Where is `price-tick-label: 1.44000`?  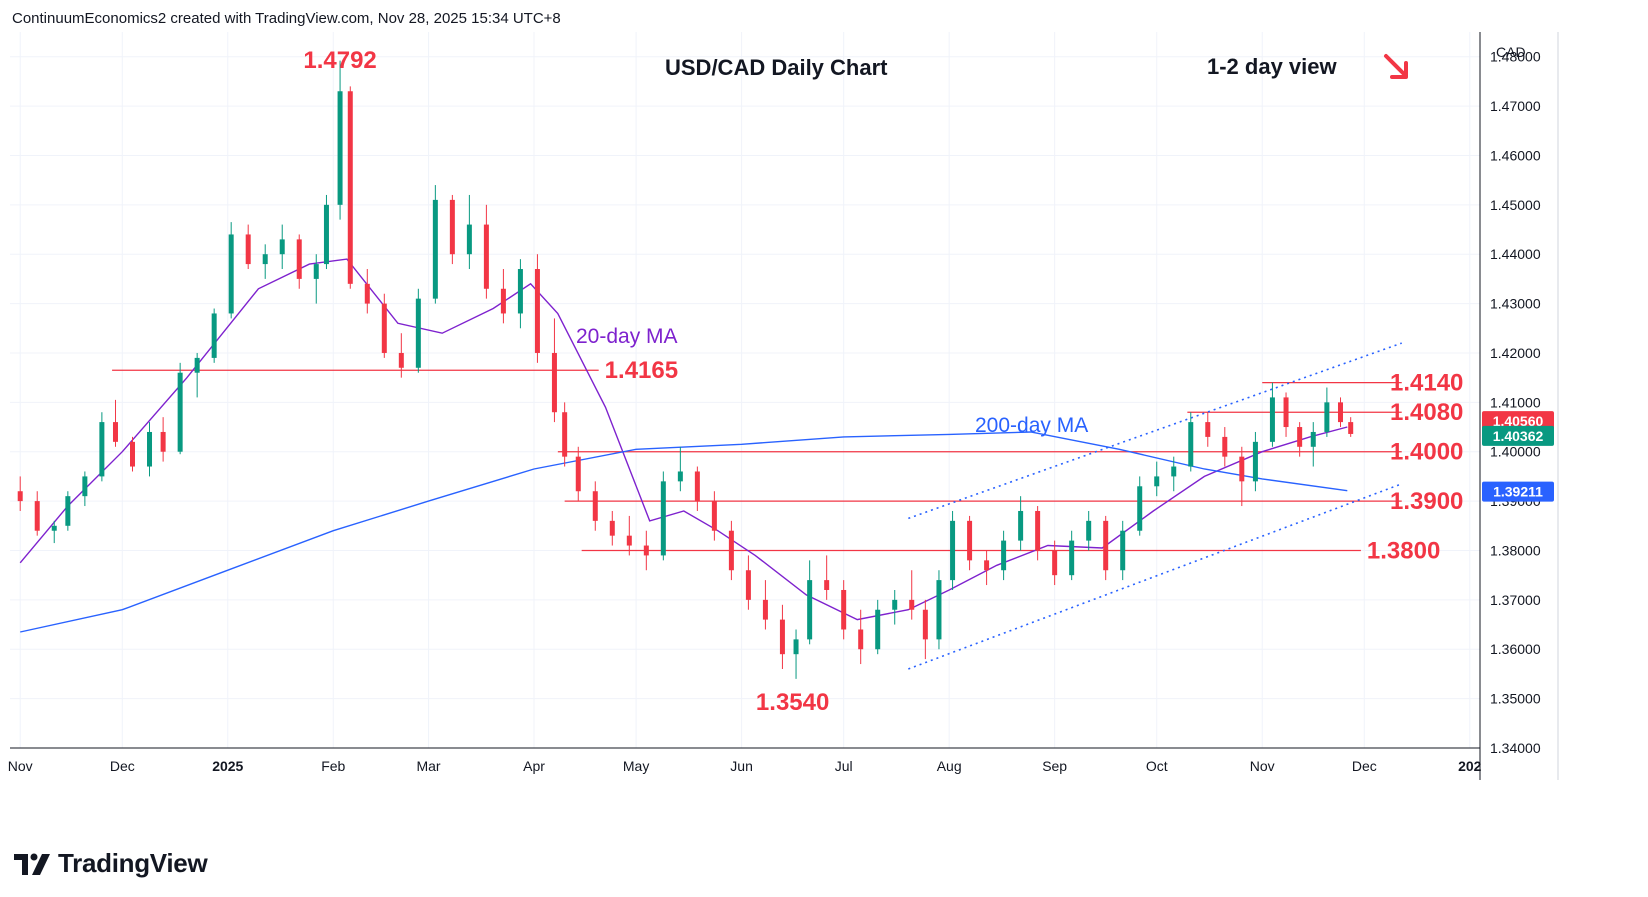 price-tick-label: 1.44000 is located at coordinates (1515, 254).